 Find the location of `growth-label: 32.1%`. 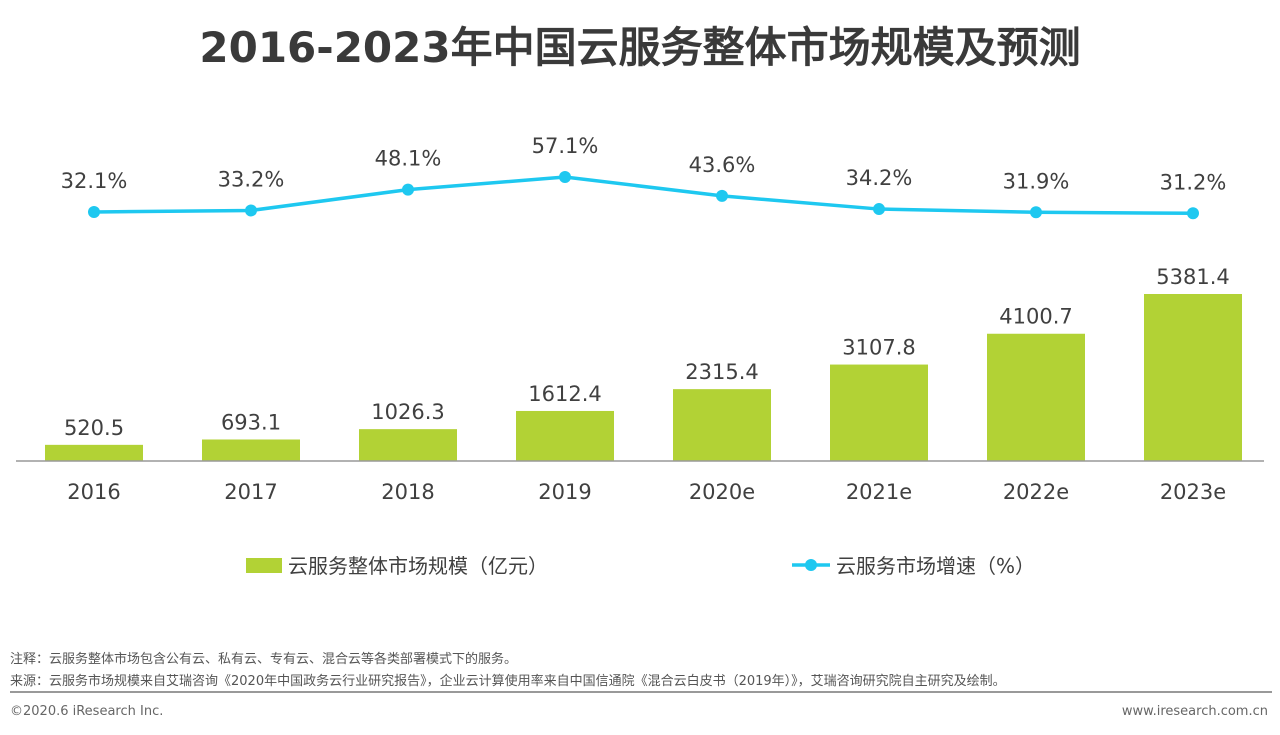

growth-label: 32.1% is located at coordinates (94, 181).